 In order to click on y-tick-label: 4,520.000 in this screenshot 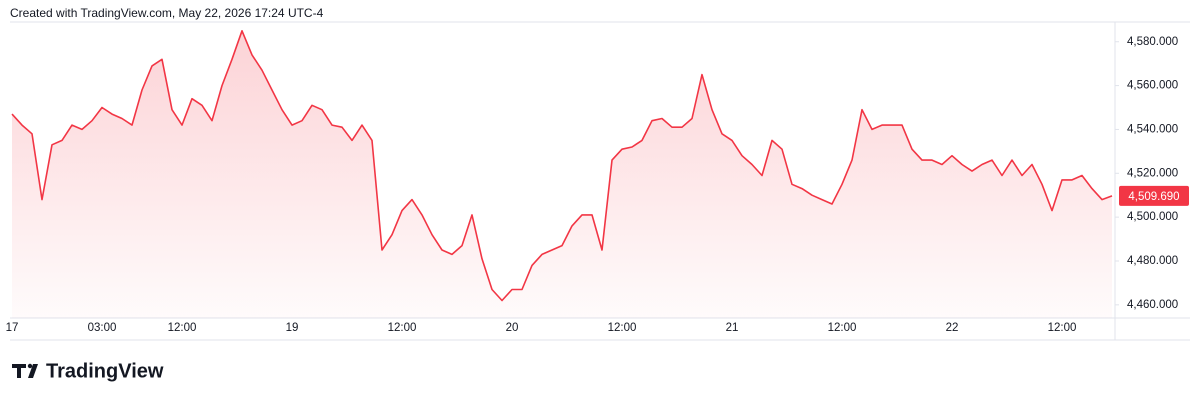, I will do `click(1152, 173)`.